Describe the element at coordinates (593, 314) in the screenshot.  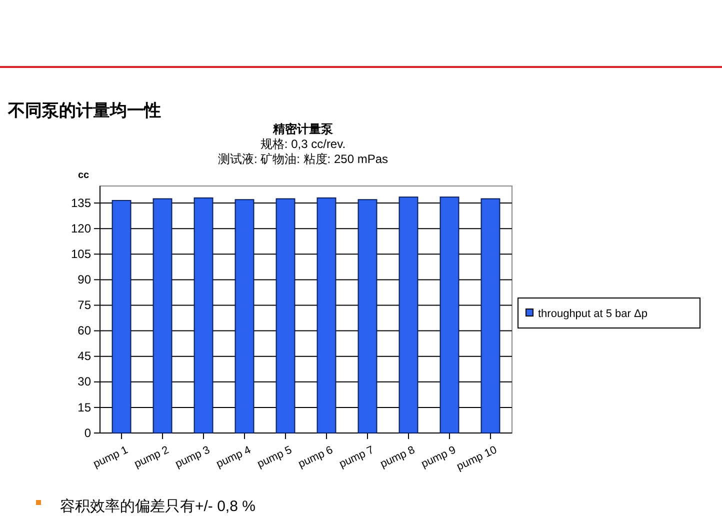
I see `legend-label: throughput at 5 bar Δp` at that location.